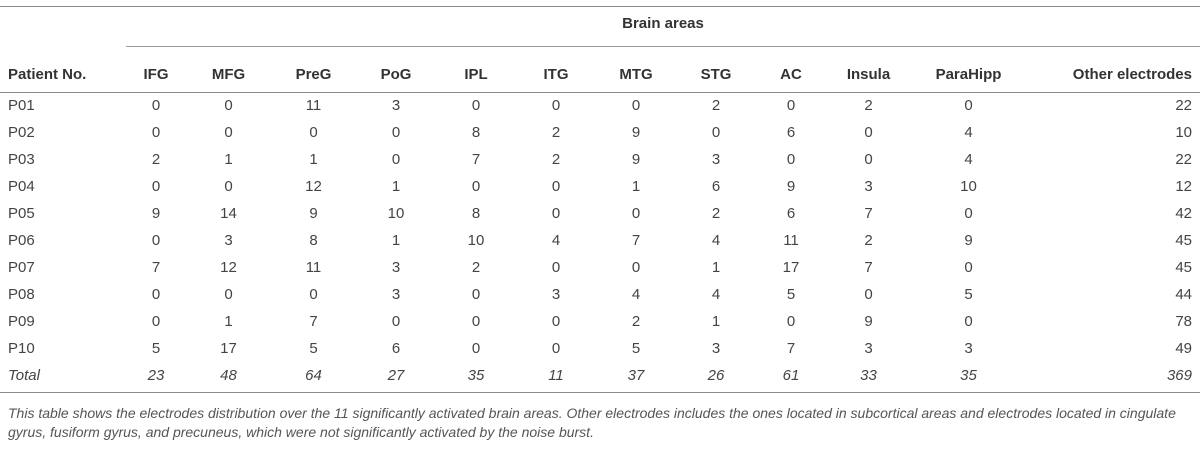 This screenshot has width=1200, height=451. I want to click on table-row: P02 0 0 0 0 8 2 9 0 6 0 4 10, so click(600, 132).